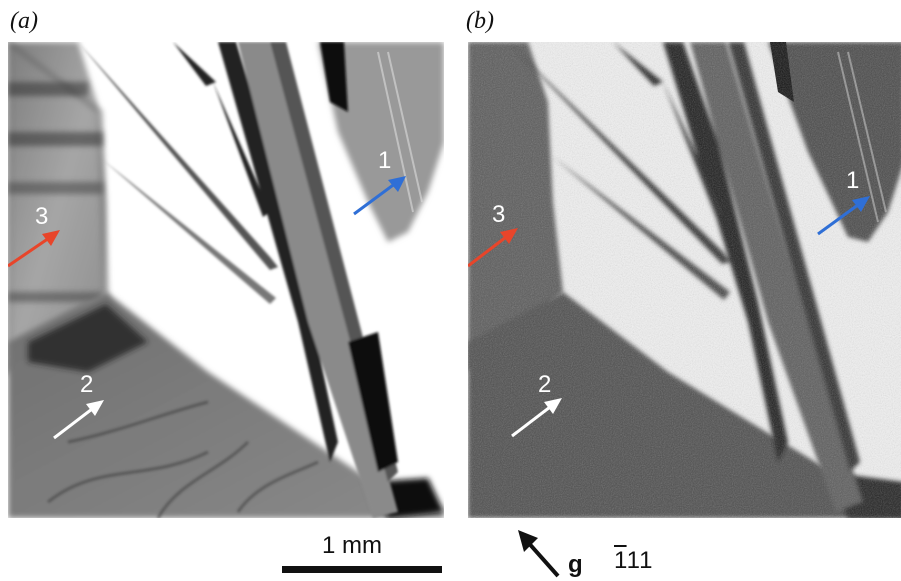 The width and height of the screenshot is (901, 581). Describe the element at coordinates (620, 560) in the screenshot. I see `miller-index-bar-digit: 1` at that location.